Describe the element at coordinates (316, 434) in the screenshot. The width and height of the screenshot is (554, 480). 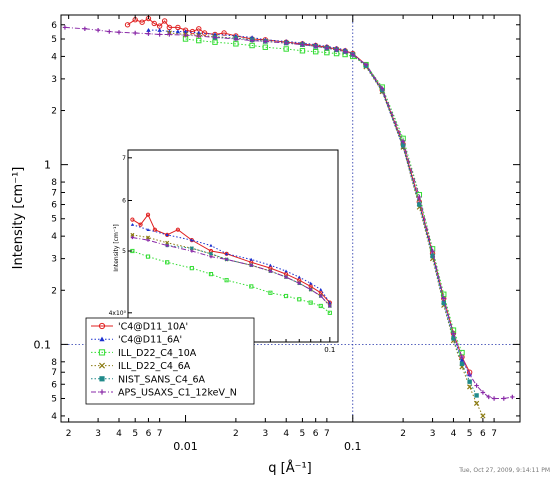
I see `x-minor-tick-label: 6` at that location.